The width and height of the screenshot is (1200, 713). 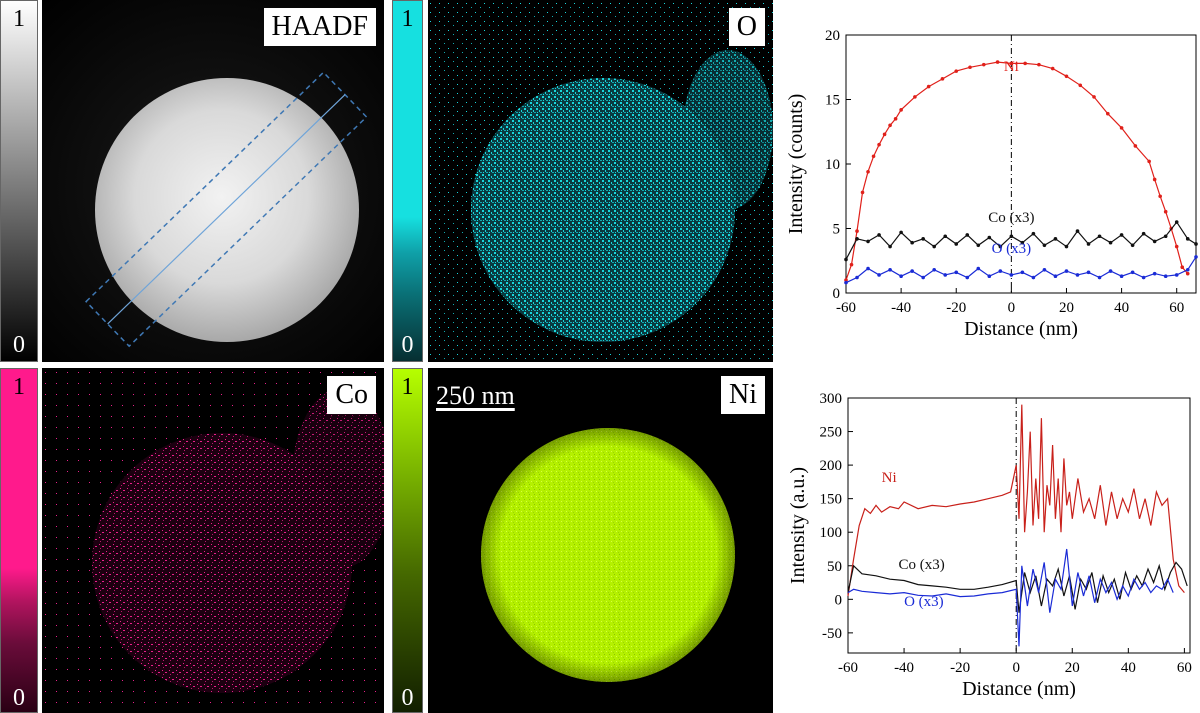 I want to click on y-tick-label: 20, so click(x=832, y=36).